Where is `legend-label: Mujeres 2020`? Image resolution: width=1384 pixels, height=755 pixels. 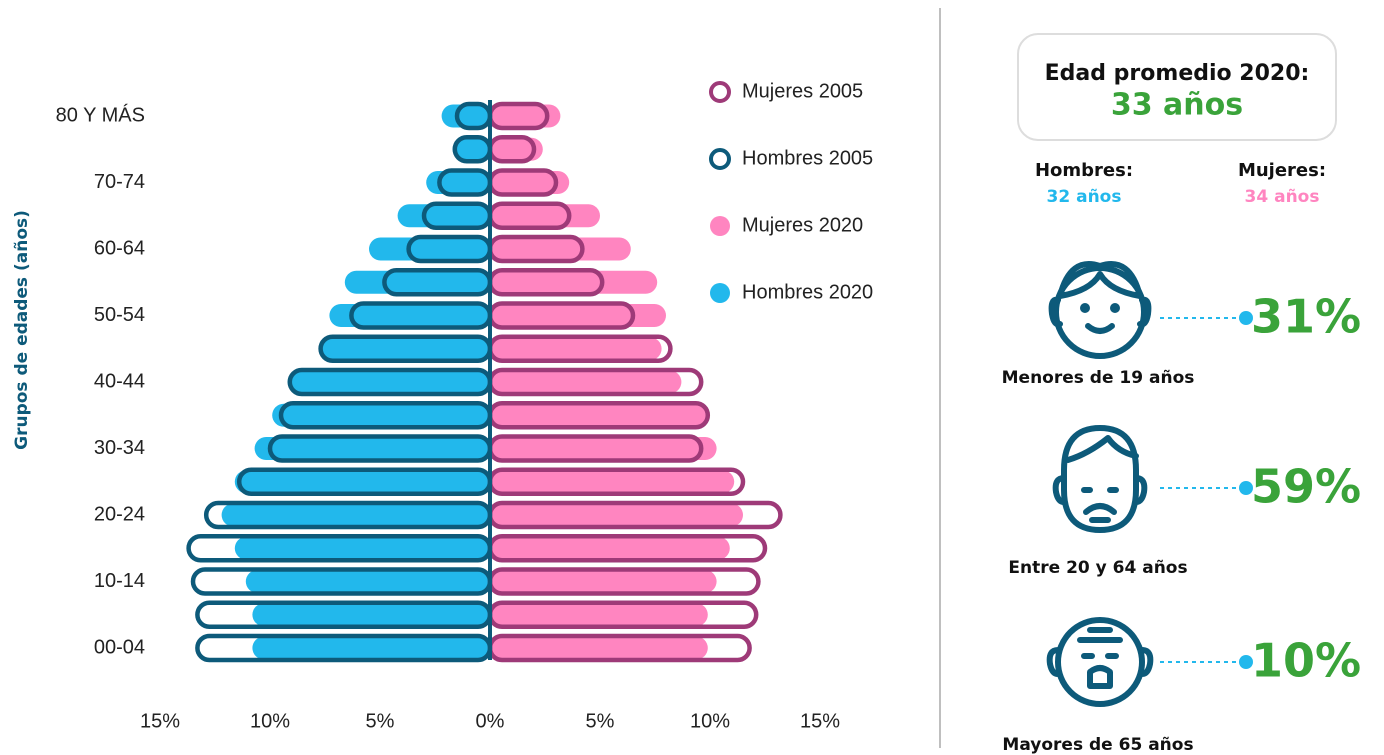 legend-label: Mujeres 2020 is located at coordinates (802, 225).